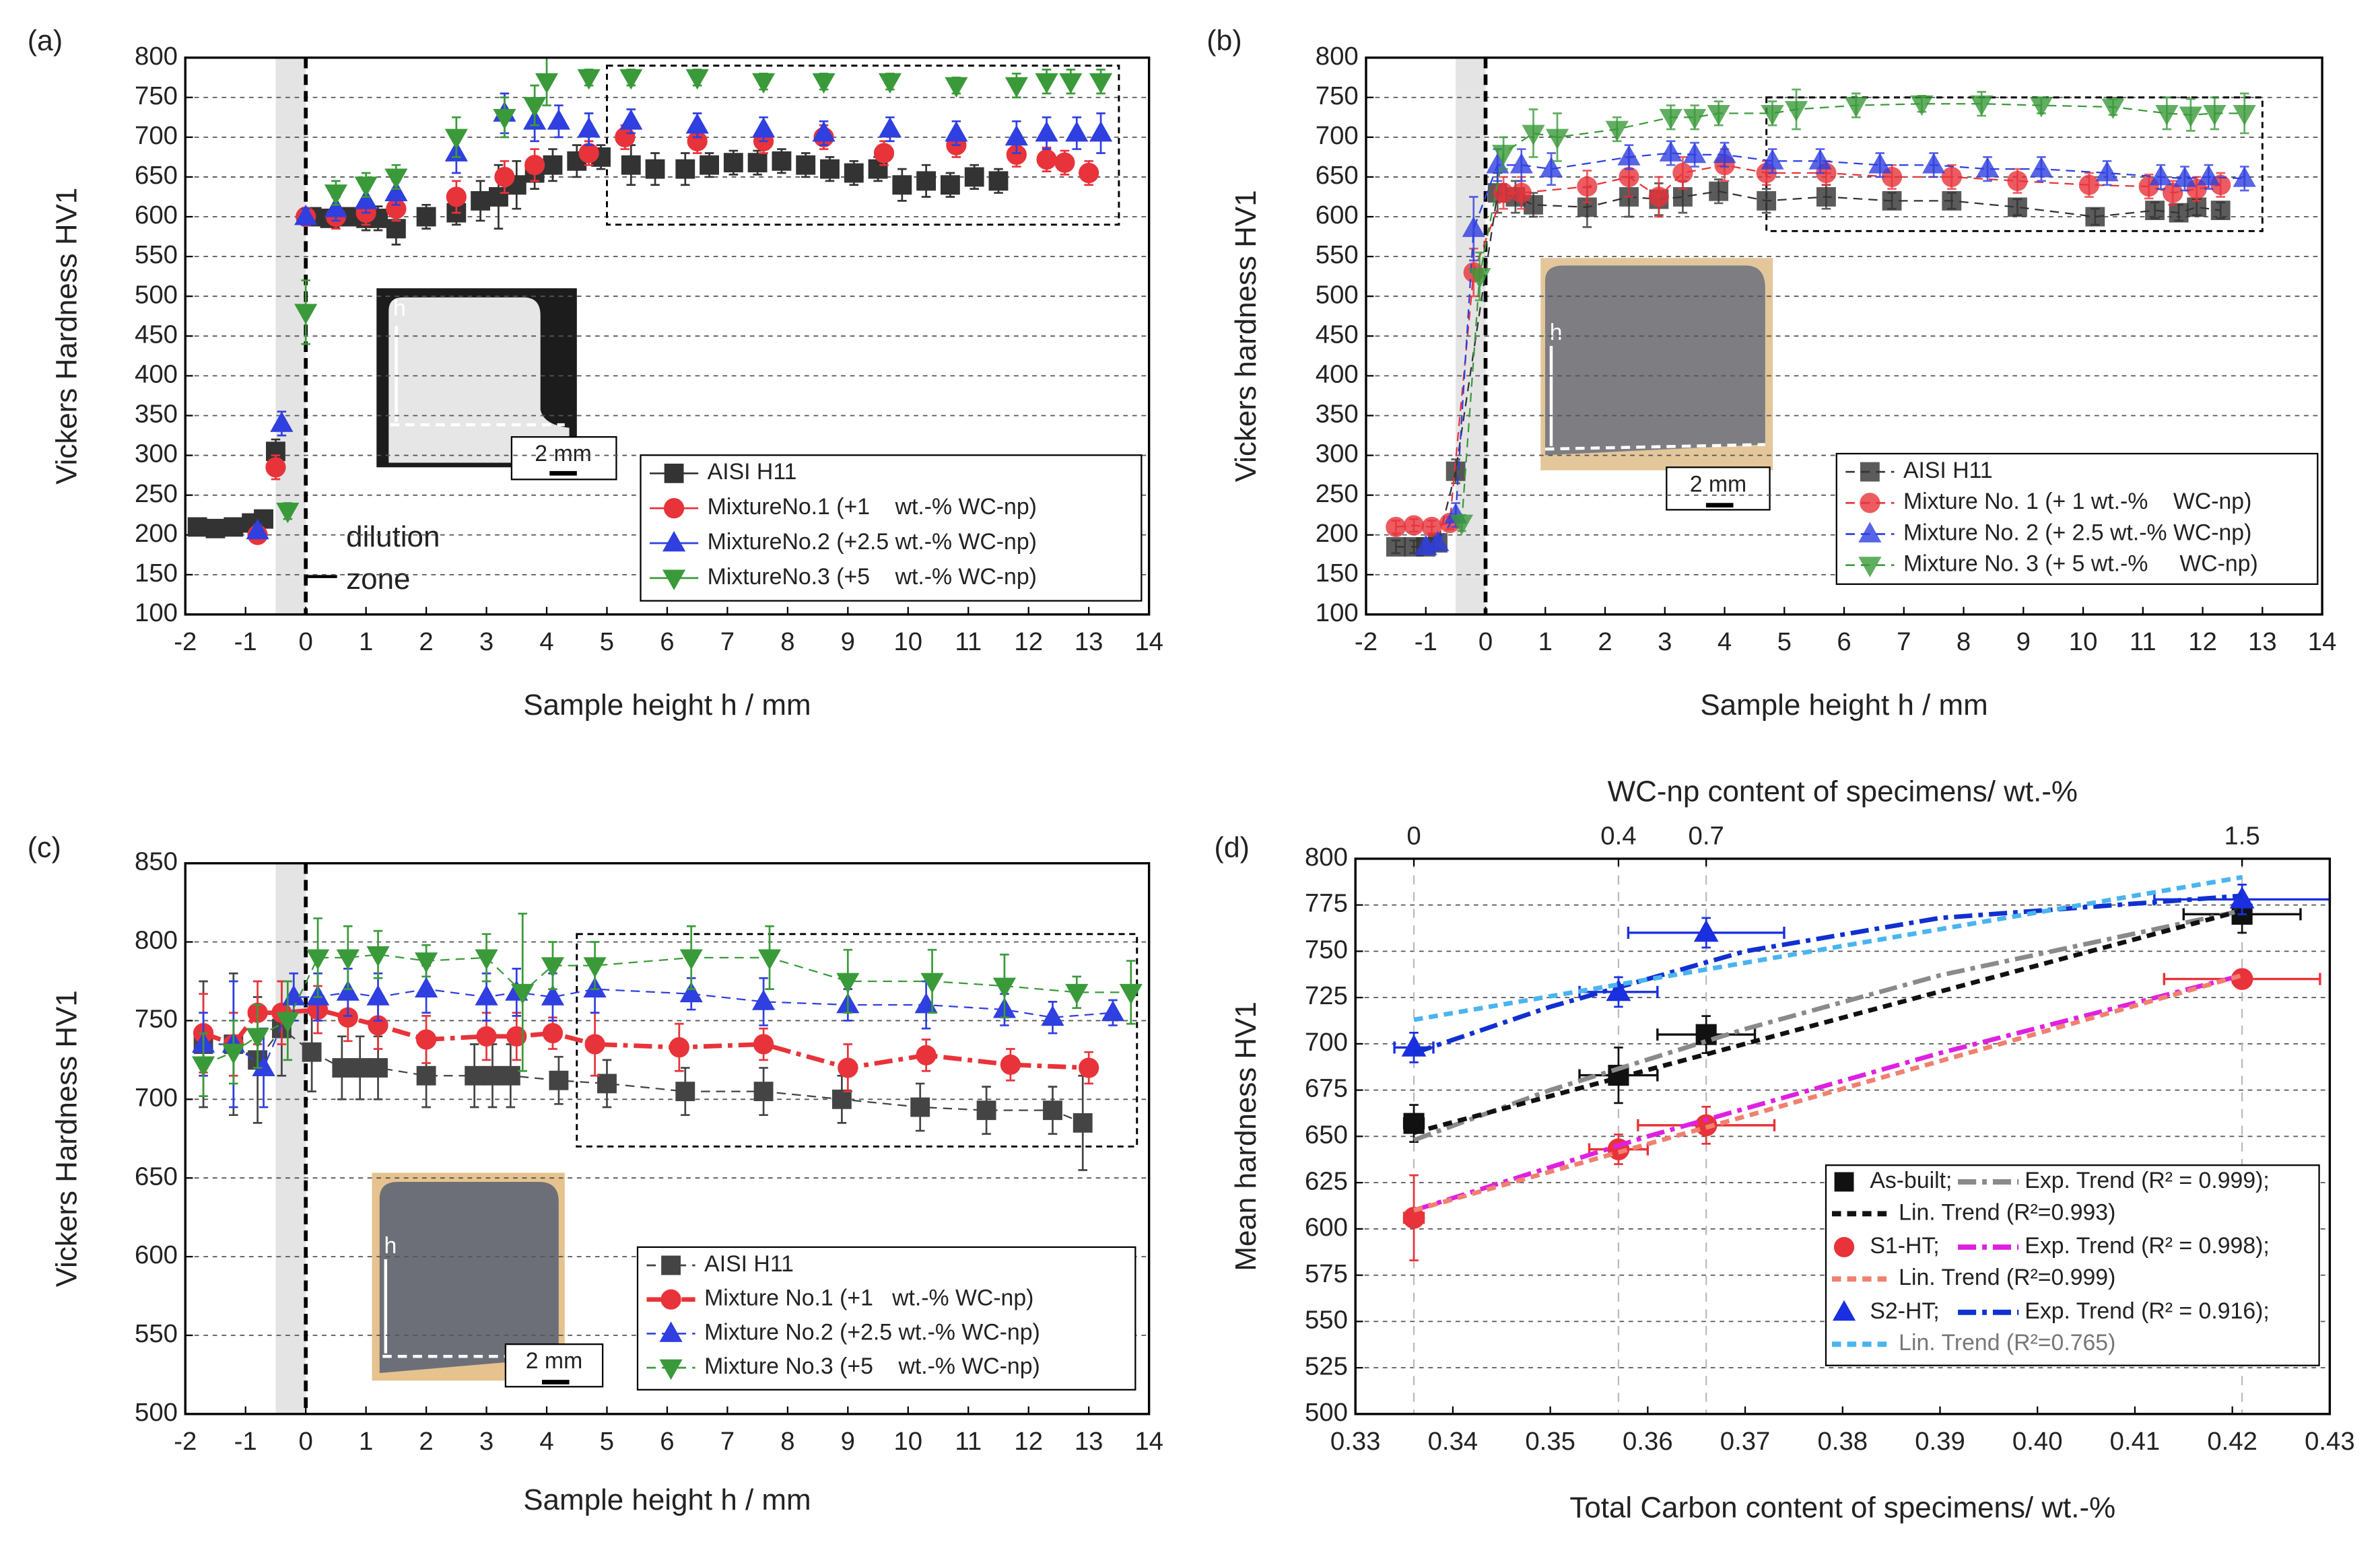 This screenshot has height=1546, width=2380. Describe the element at coordinates (2330, 1441) in the screenshot. I see `x-tick-label: 0.43` at that location.